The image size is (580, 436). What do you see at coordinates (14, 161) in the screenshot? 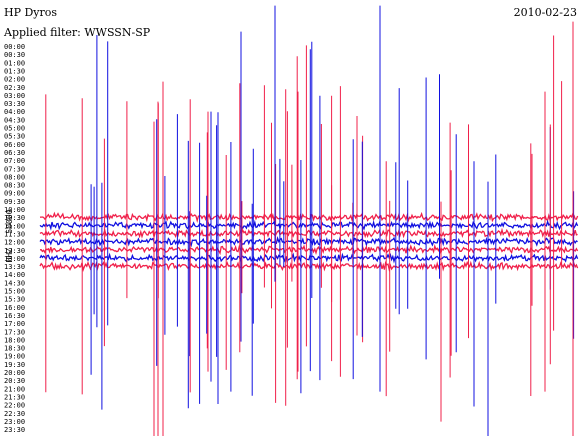
I see `hour-label: 07:00` at bounding box center [14, 161].